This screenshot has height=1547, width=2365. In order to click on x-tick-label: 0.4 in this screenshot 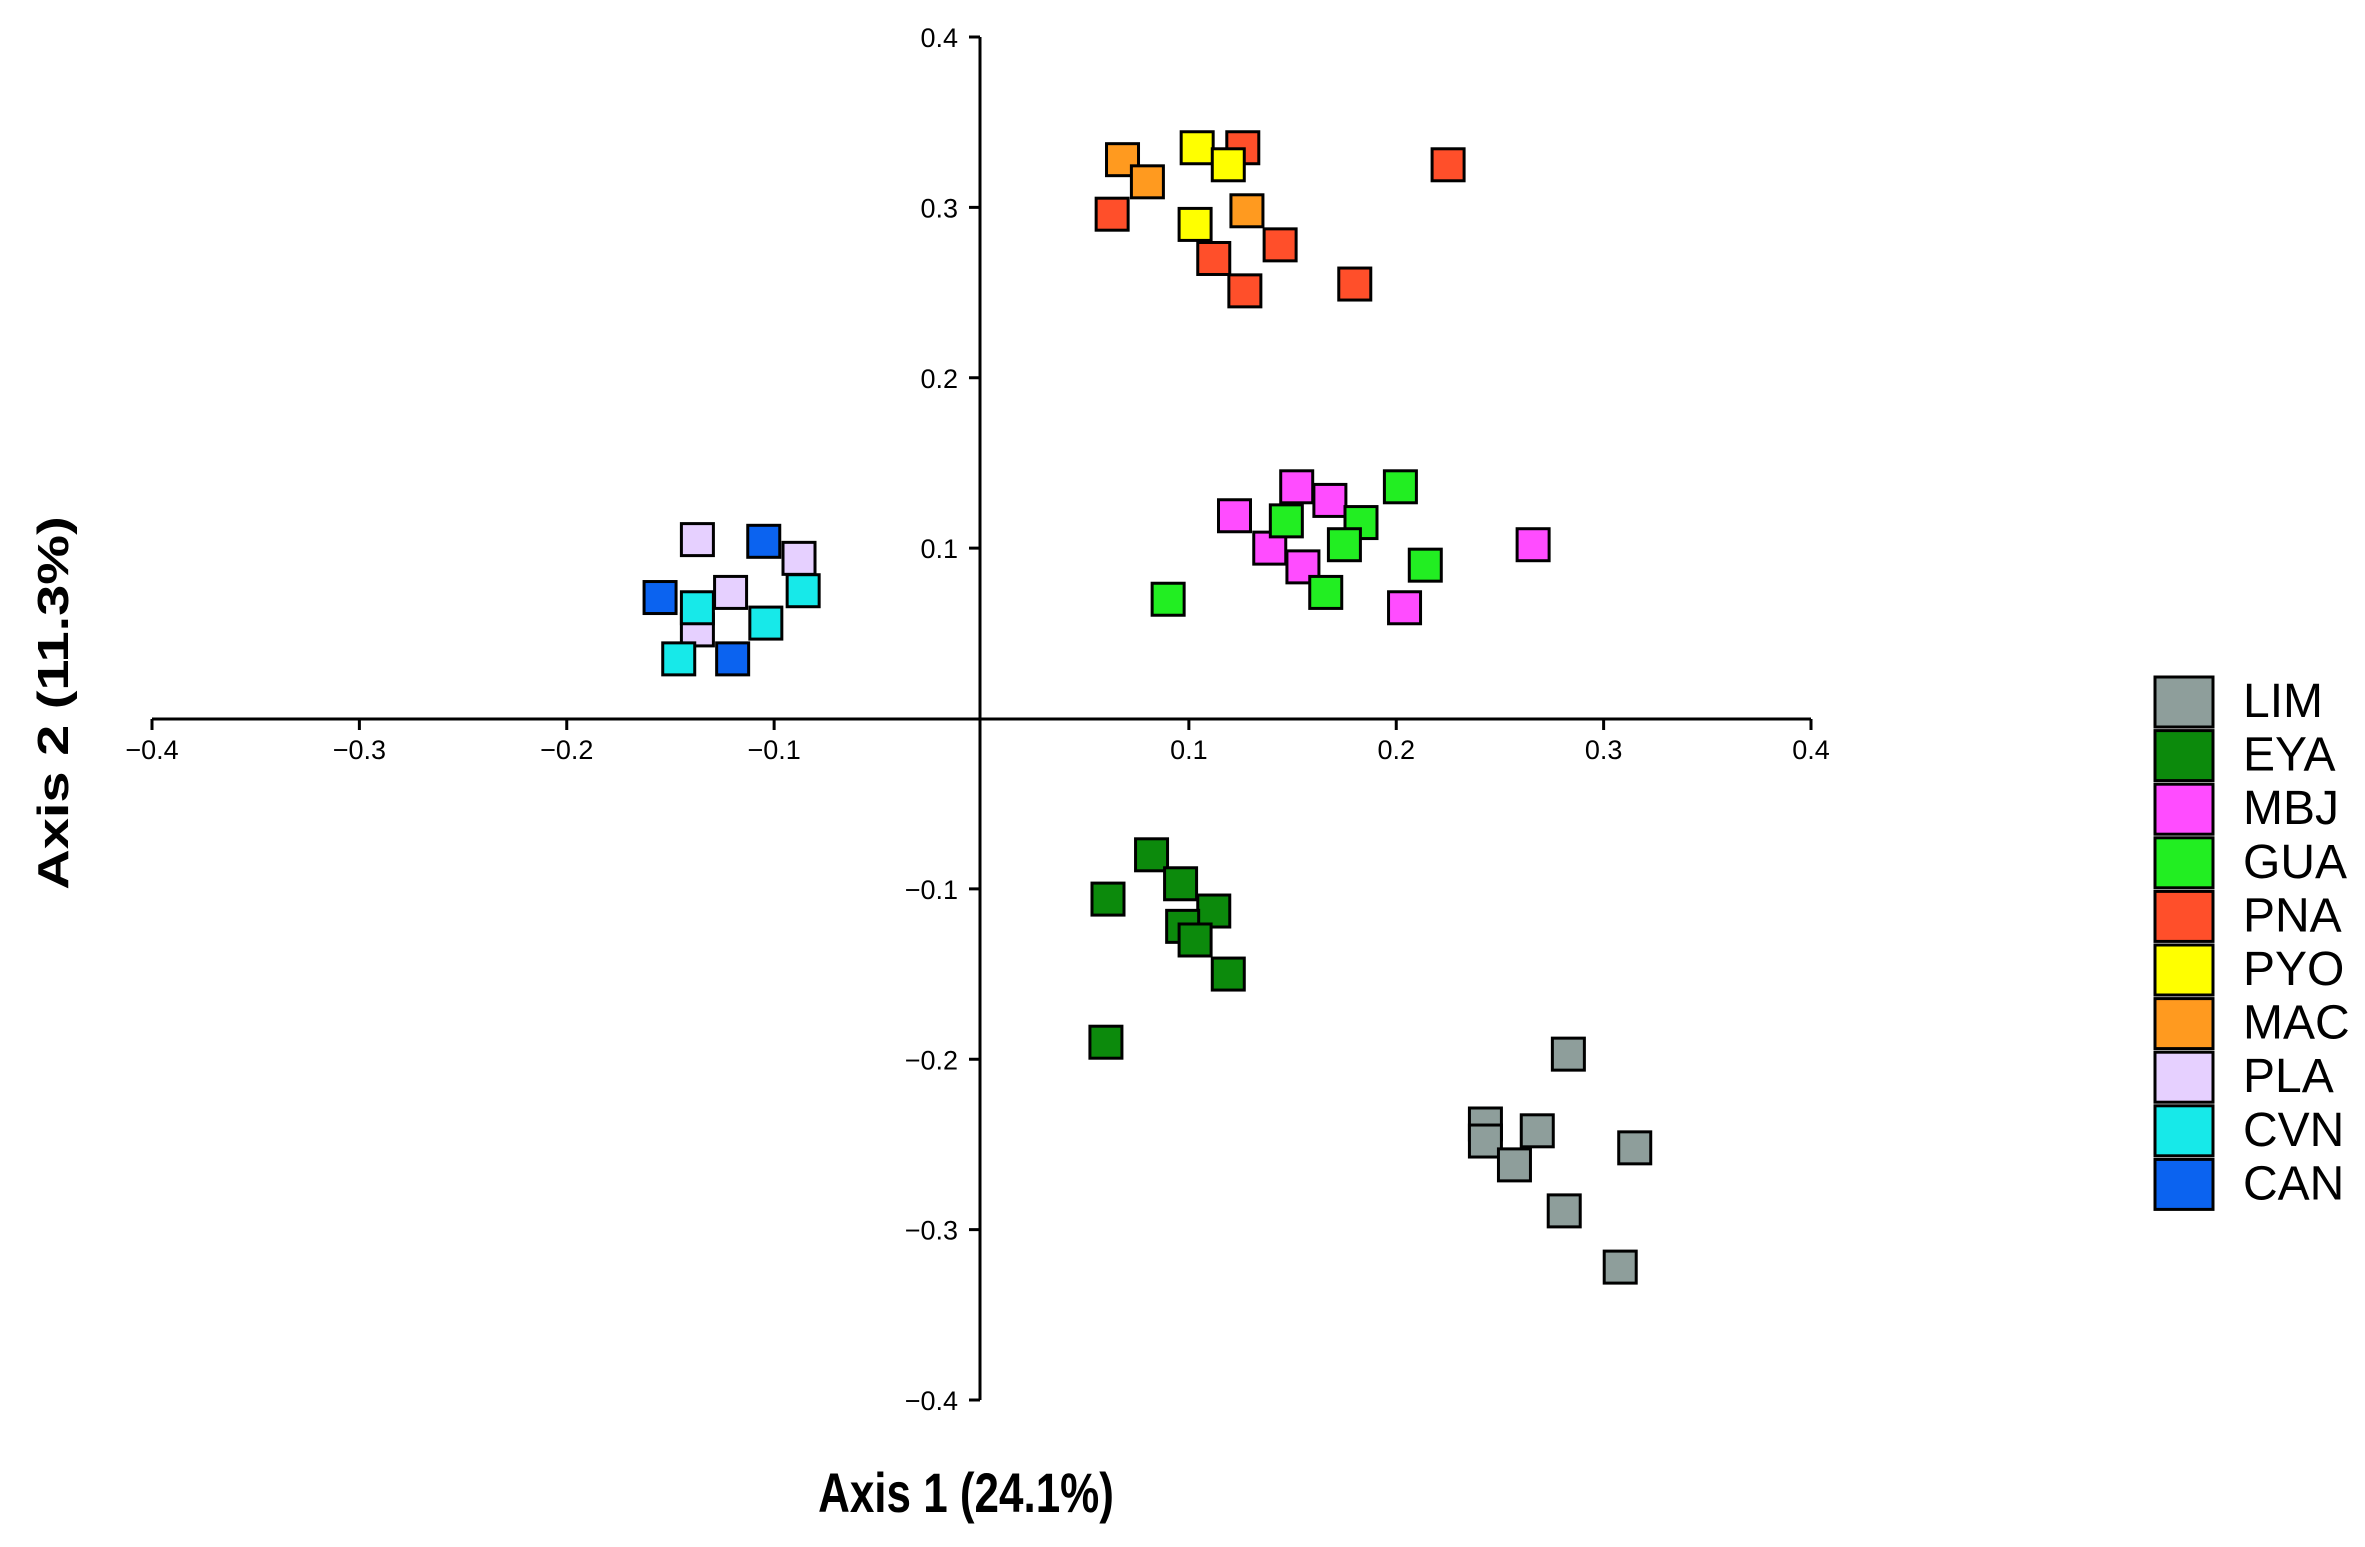, I will do `click(1811, 750)`.